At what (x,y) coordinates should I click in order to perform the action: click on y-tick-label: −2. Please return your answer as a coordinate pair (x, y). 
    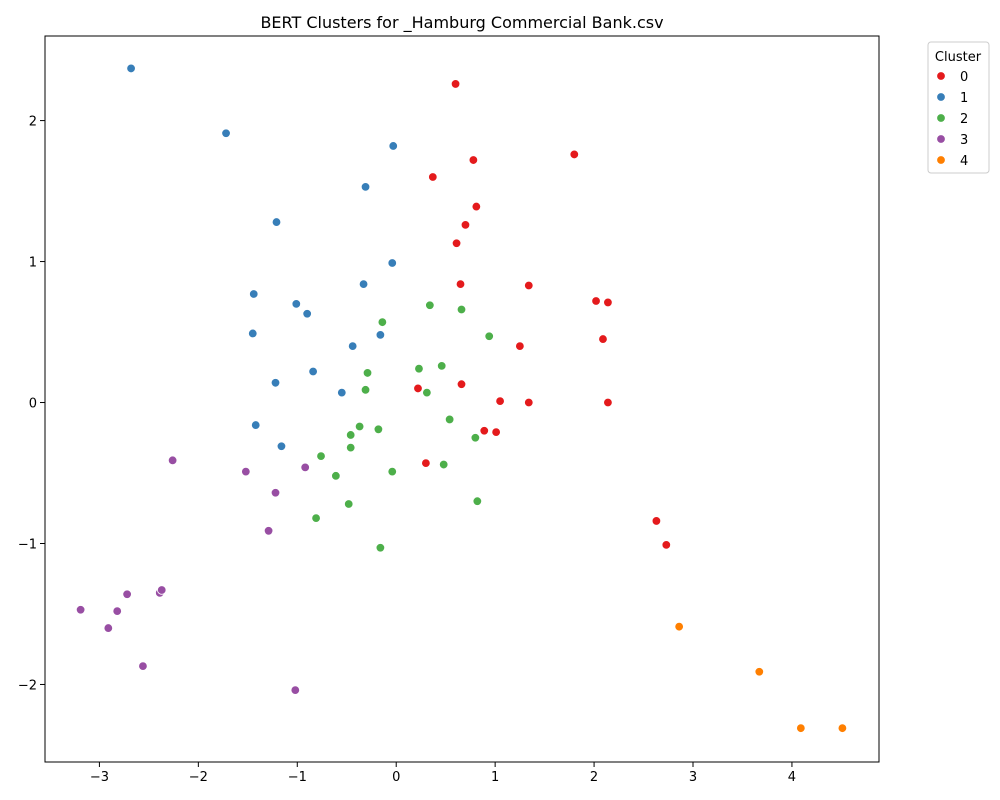
    Looking at the image, I should click on (27, 685).